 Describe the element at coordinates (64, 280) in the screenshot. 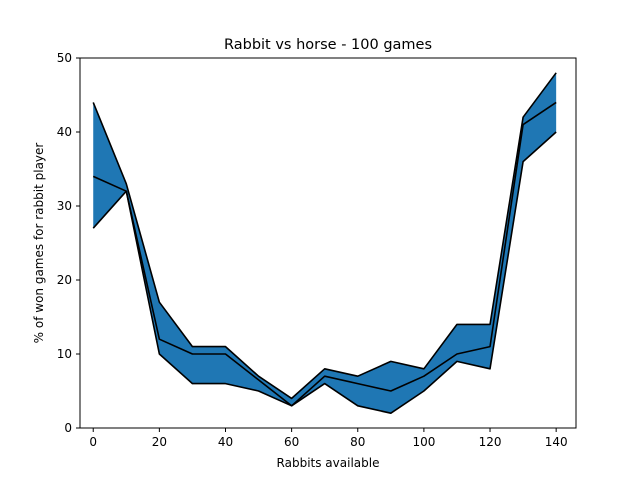

I see `y-tick-label: 20` at that location.